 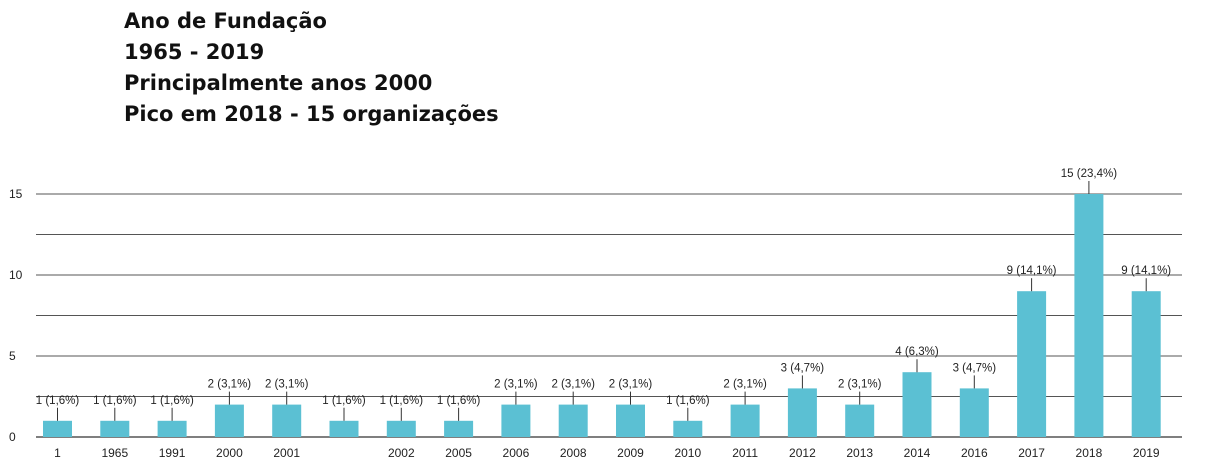 I want to click on x-tick-label: 2010, so click(x=687, y=453).